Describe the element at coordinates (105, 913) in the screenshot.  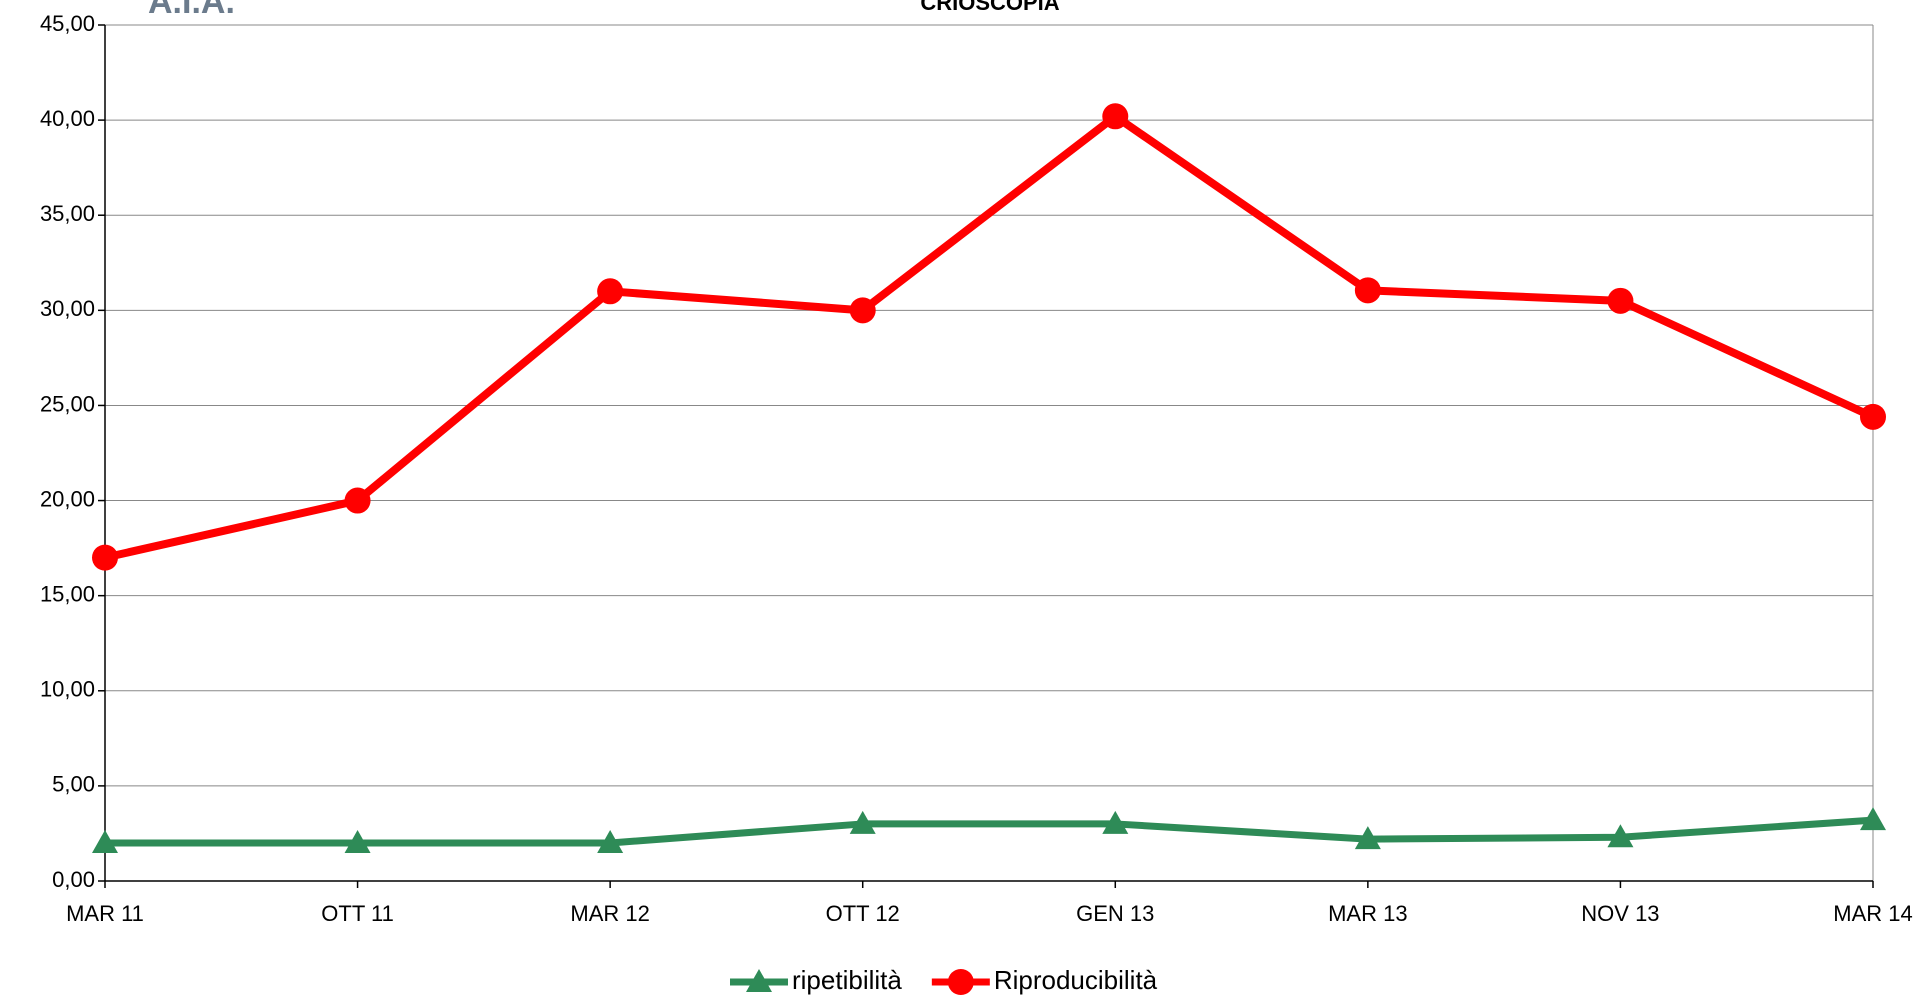
I see `x-tick-label: MAR 11` at that location.